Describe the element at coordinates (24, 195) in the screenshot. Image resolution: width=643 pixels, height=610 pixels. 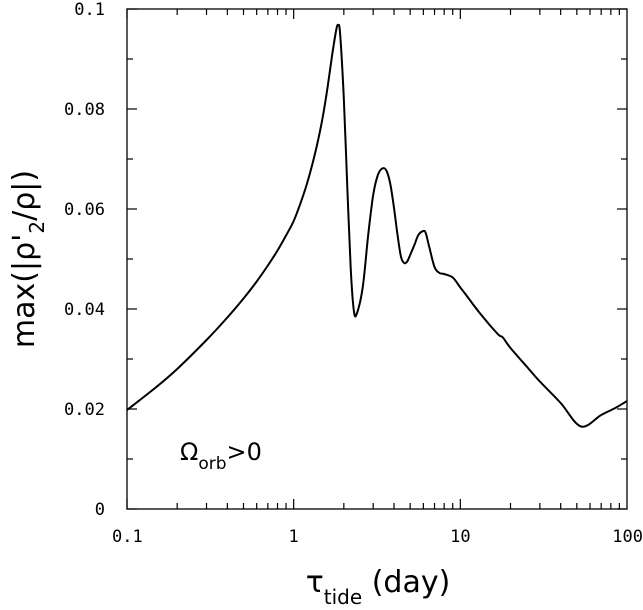
I see `y-axis-label-post: /ρ|)` at that location.